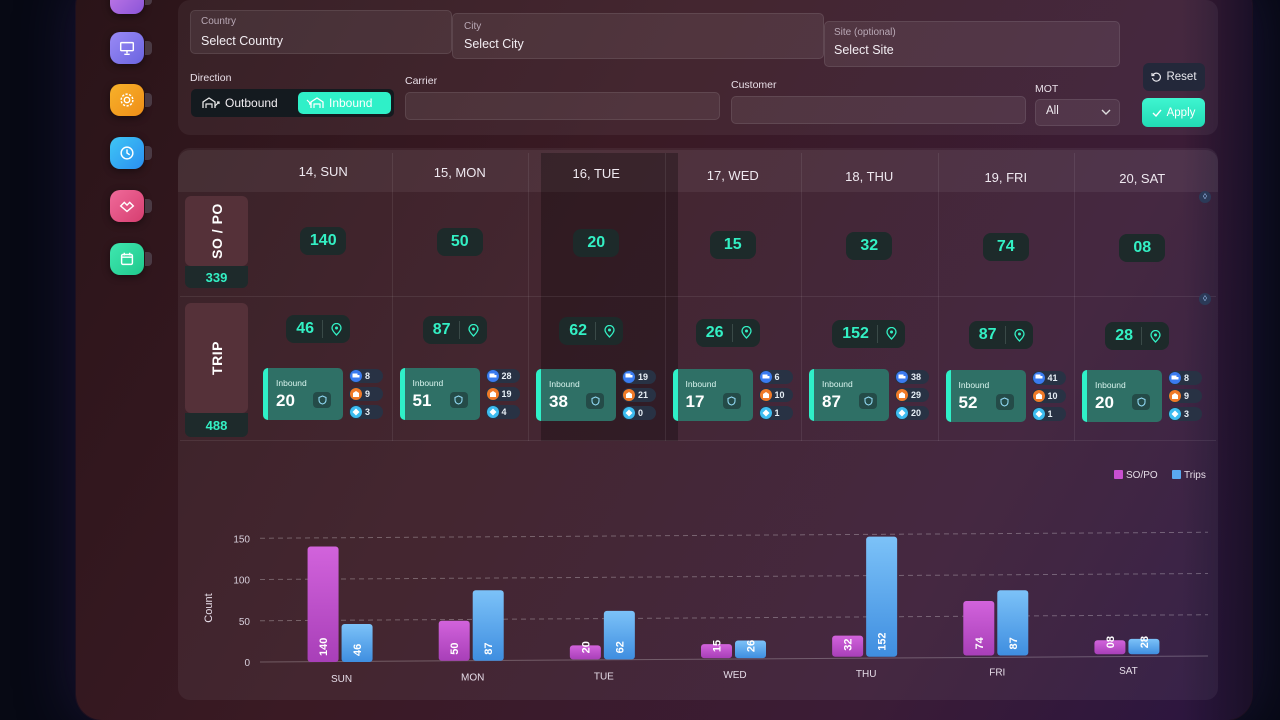 The height and width of the screenshot is (720, 1280). Describe the element at coordinates (506, 376) in the screenshot. I see `truck-count-chip-value: 28` at that location.